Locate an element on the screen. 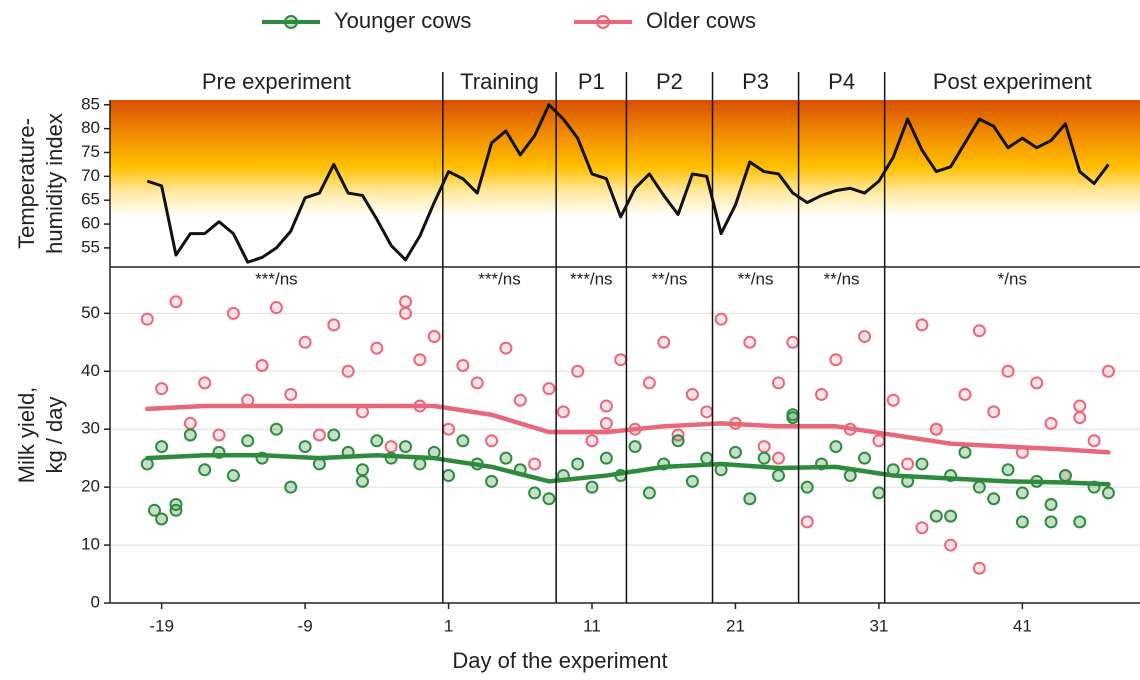 This screenshot has height=680, width=1140. period-label: P3 is located at coordinates (755, 81).